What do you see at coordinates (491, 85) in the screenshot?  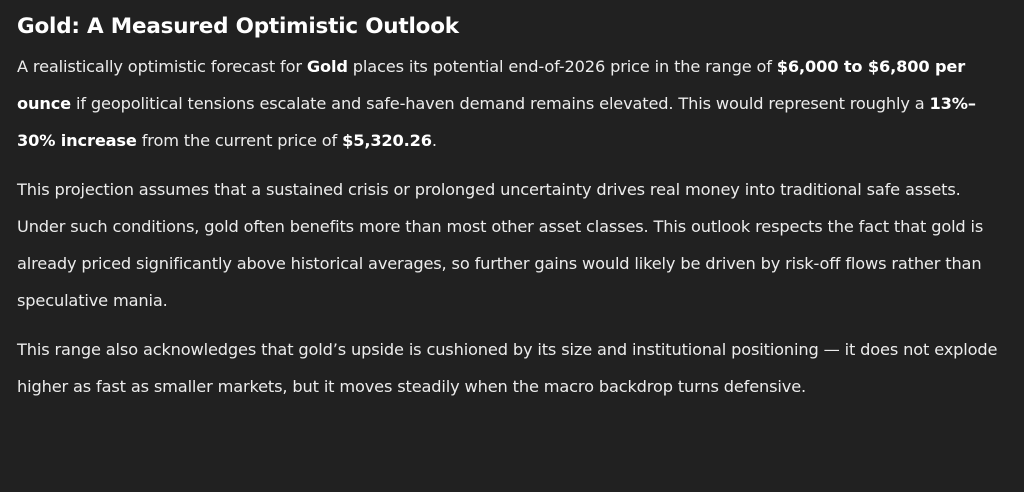 I see `bold-price-range: $6,000 to $6,800 per ounce` at bounding box center [491, 85].